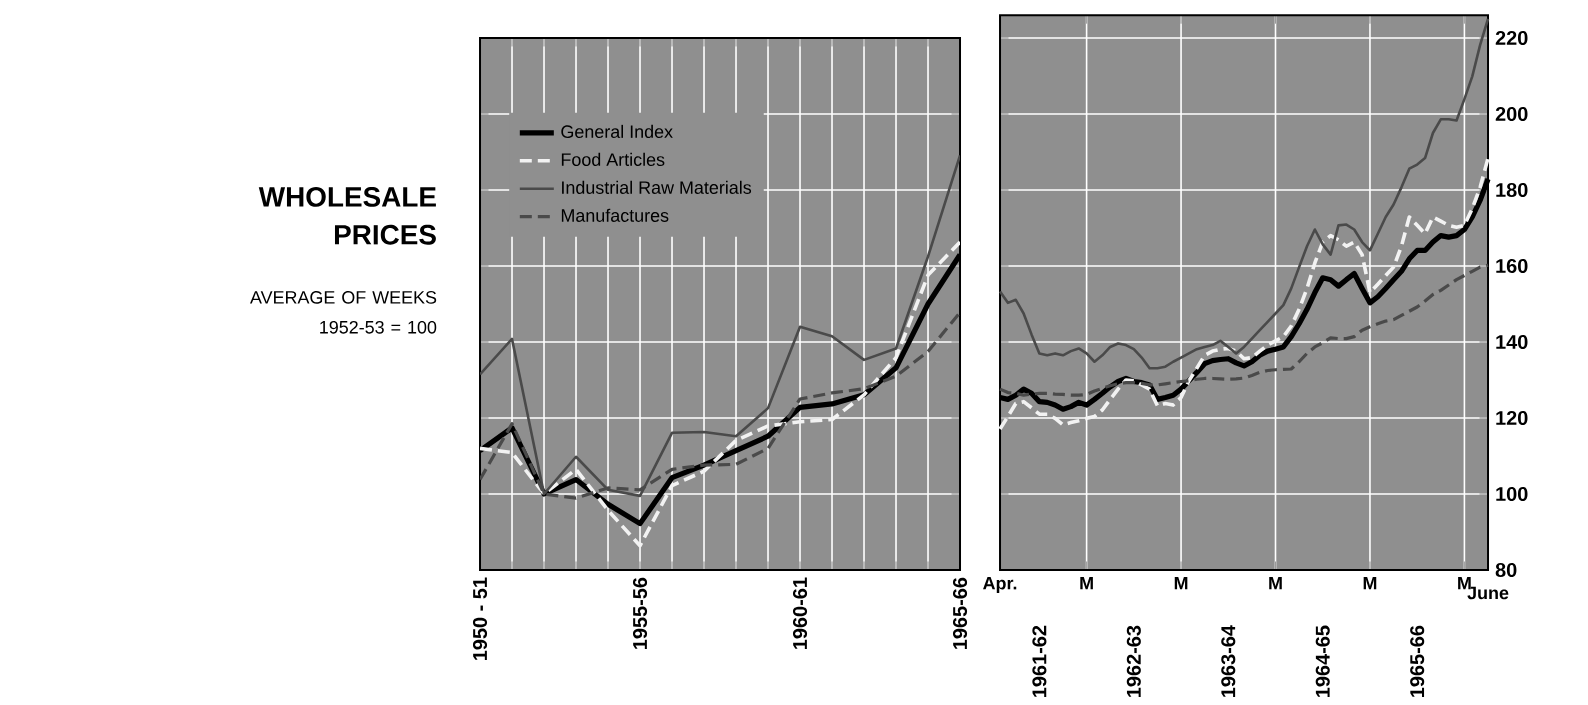 This screenshot has height=705, width=1588. What do you see at coordinates (657, 187) in the screenshot?
I see `legend-label: Industrial Raw Materials` at bounding box center [657, 187].